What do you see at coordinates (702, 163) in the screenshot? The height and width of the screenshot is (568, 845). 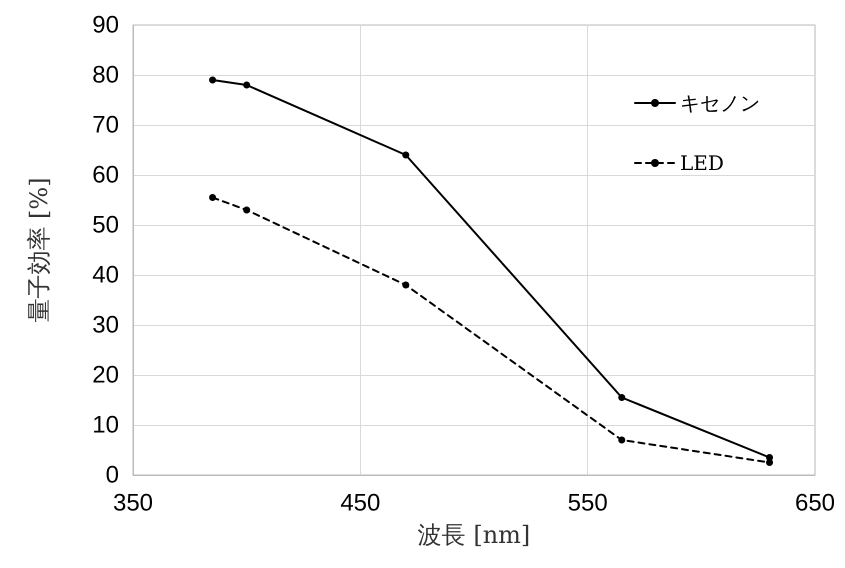 I see `legend-label: LED` at bounding box center [702, 163].